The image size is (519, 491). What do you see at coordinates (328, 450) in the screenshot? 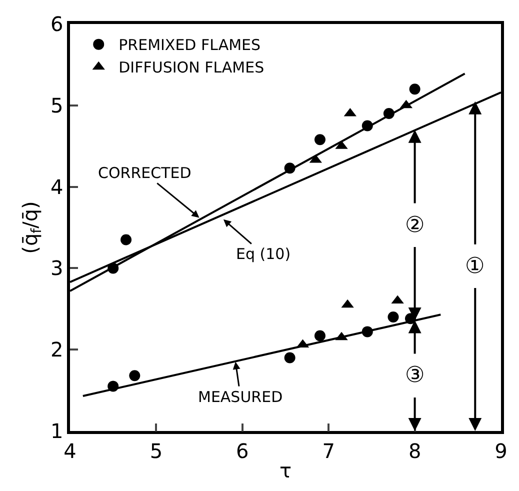
I see `x-tick-label: 7` at bounding box center [328, 450].